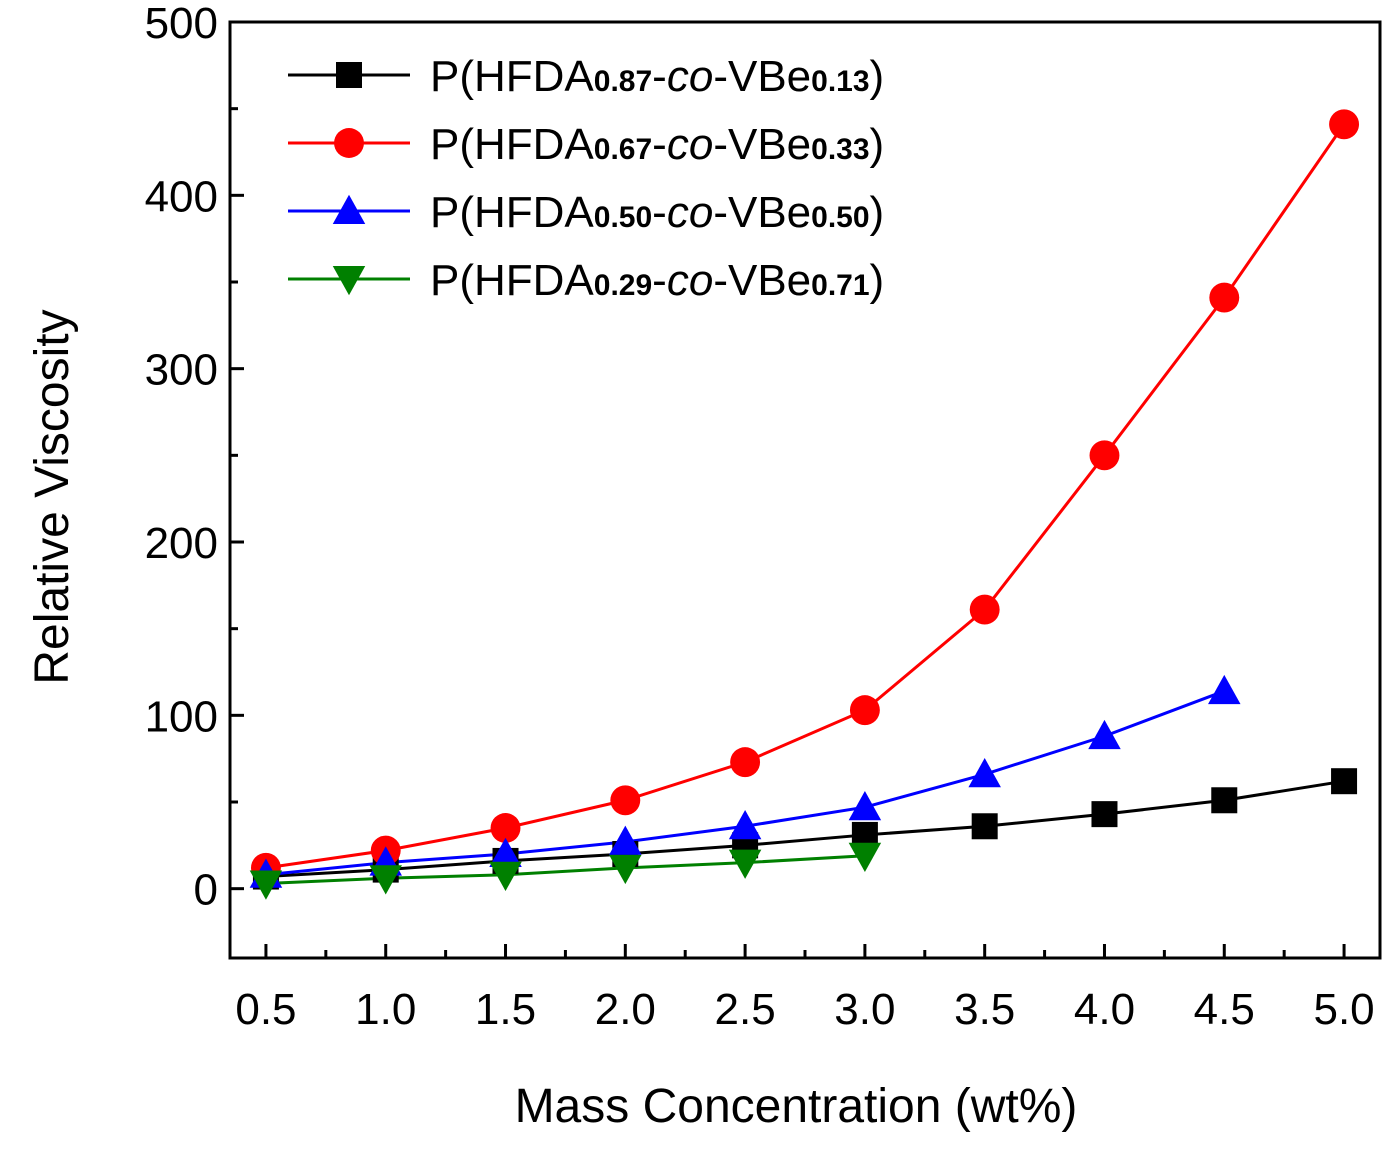 This screenshot has width=1400, height=1150. I want to click on y-tick-label: 100, so click(181, 716).